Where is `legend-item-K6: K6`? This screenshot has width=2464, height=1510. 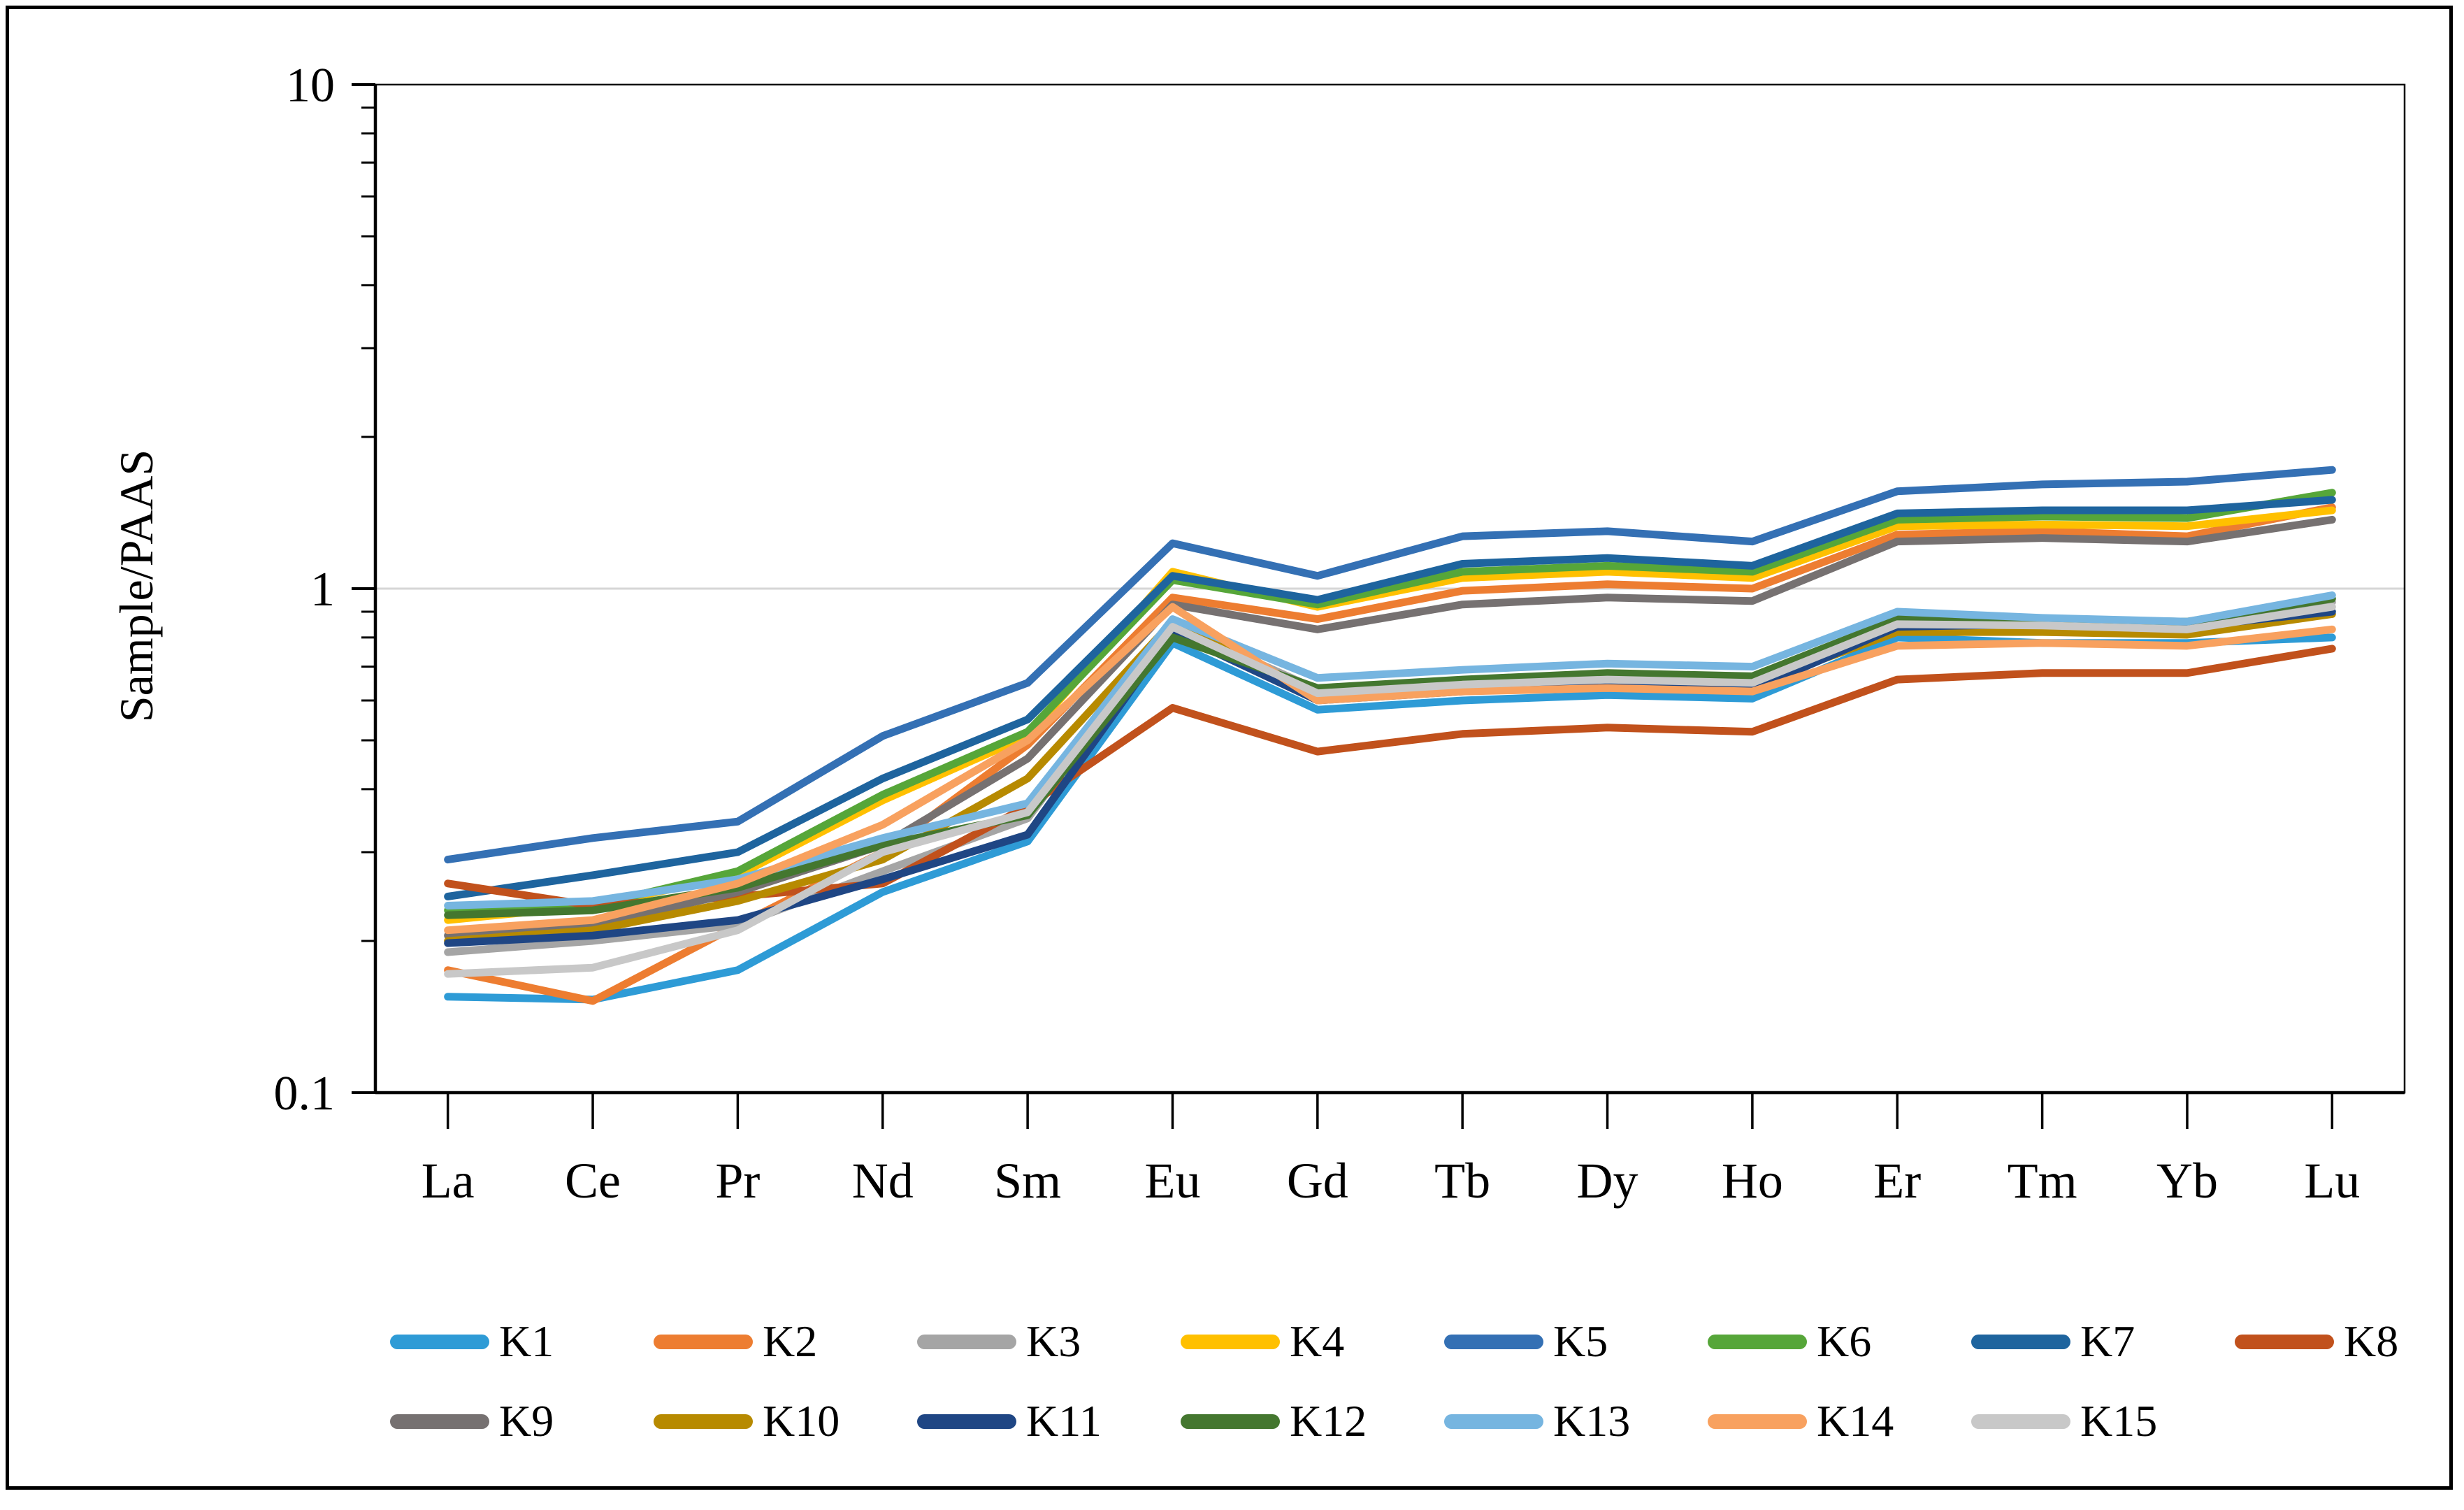
legend-item-K6: K6 is located at coordinates (1839, 1341).